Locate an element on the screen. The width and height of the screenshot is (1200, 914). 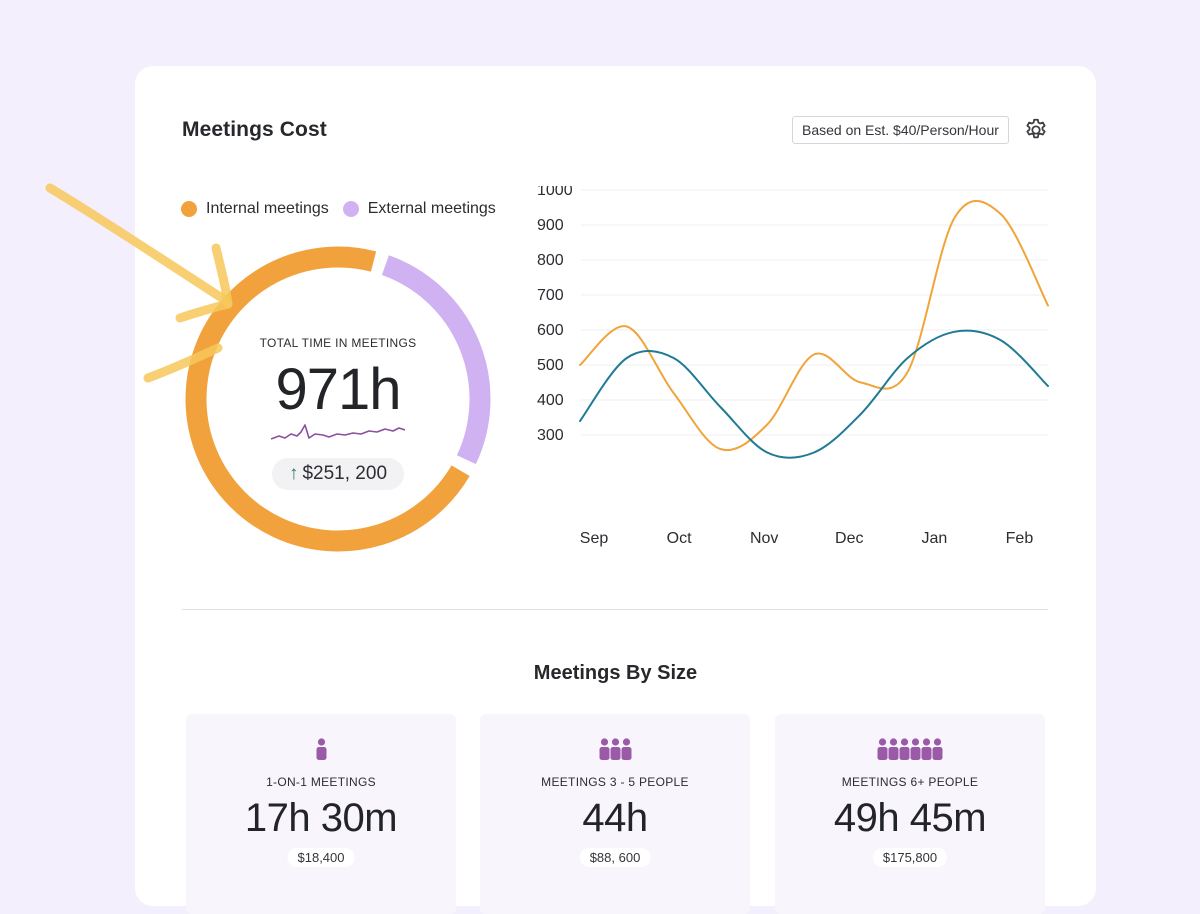
legend-internal-label: Internal meetings is located at coordinates (267, 208).